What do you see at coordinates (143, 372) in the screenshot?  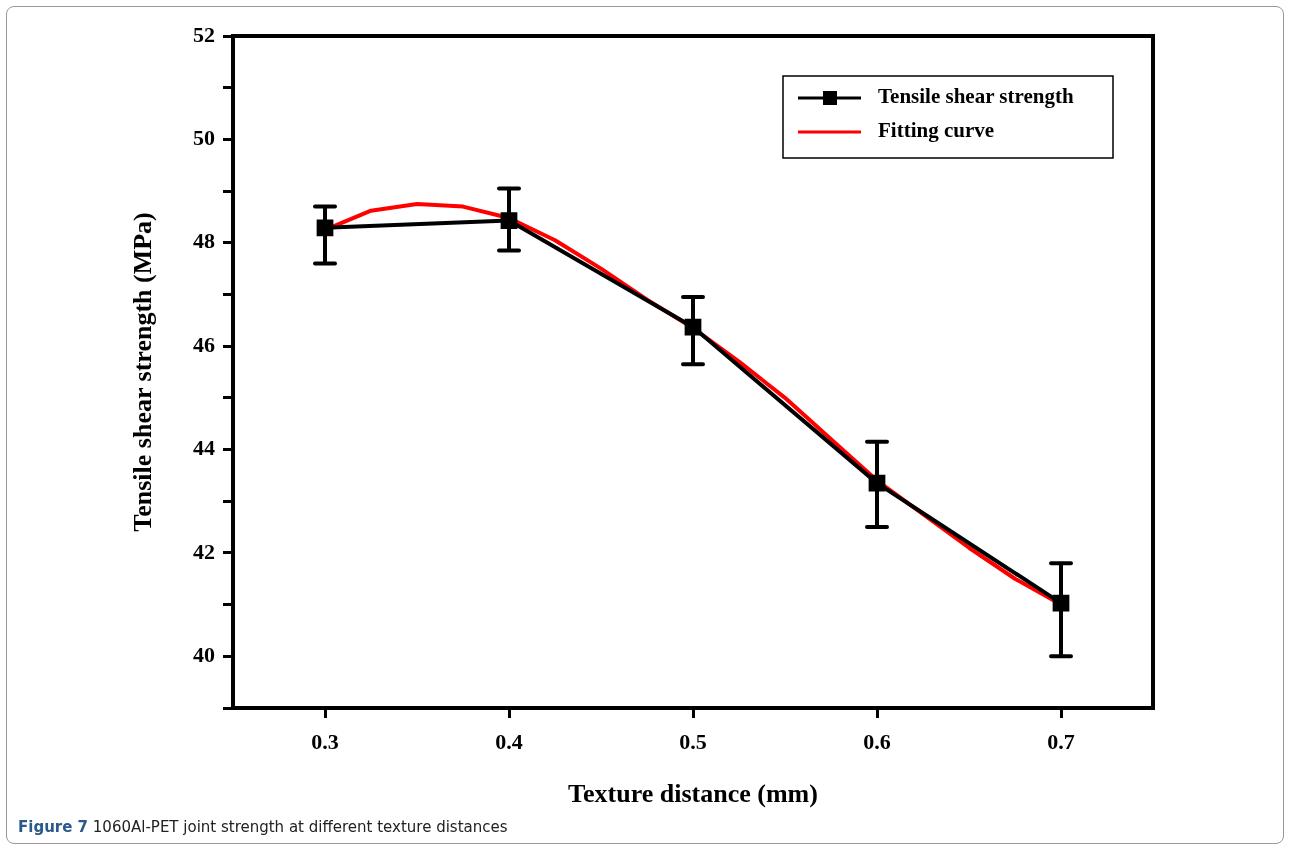 I see `y-axis-title: Tensile shear strength (MPa)` at bounding box center [143, 372].